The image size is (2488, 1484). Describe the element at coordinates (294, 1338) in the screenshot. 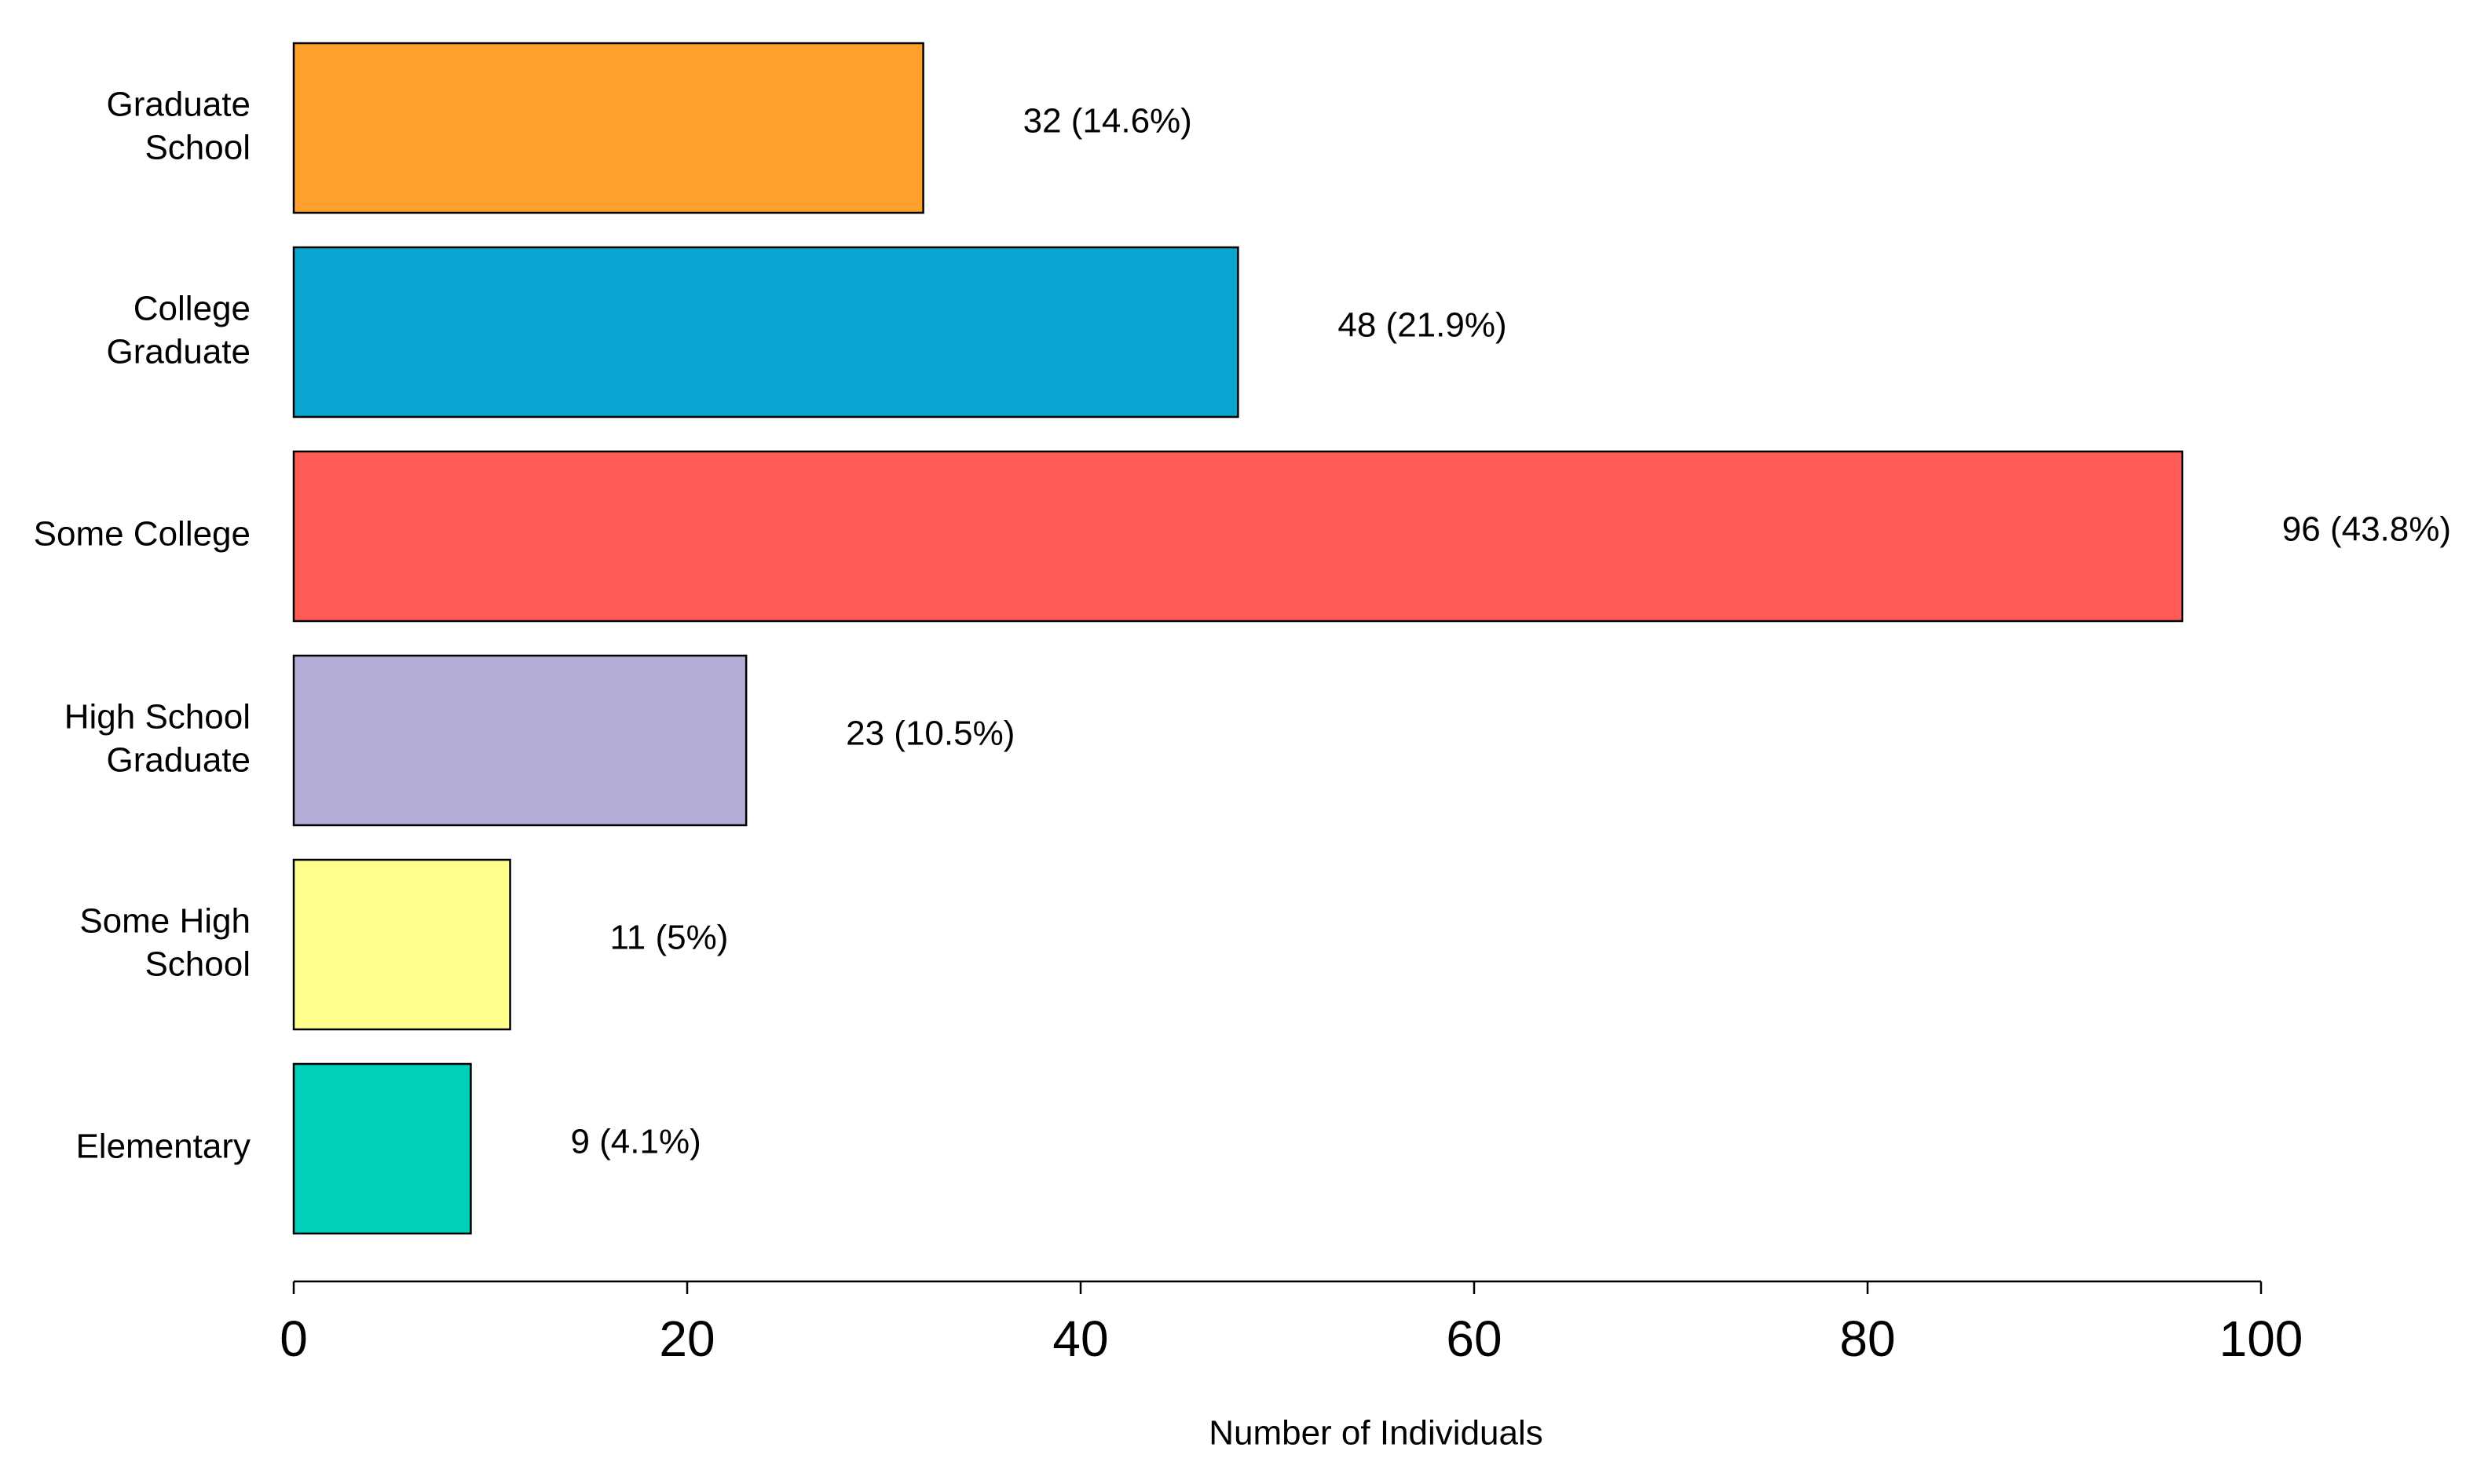

I see `x-tick-label: 0` at that location.